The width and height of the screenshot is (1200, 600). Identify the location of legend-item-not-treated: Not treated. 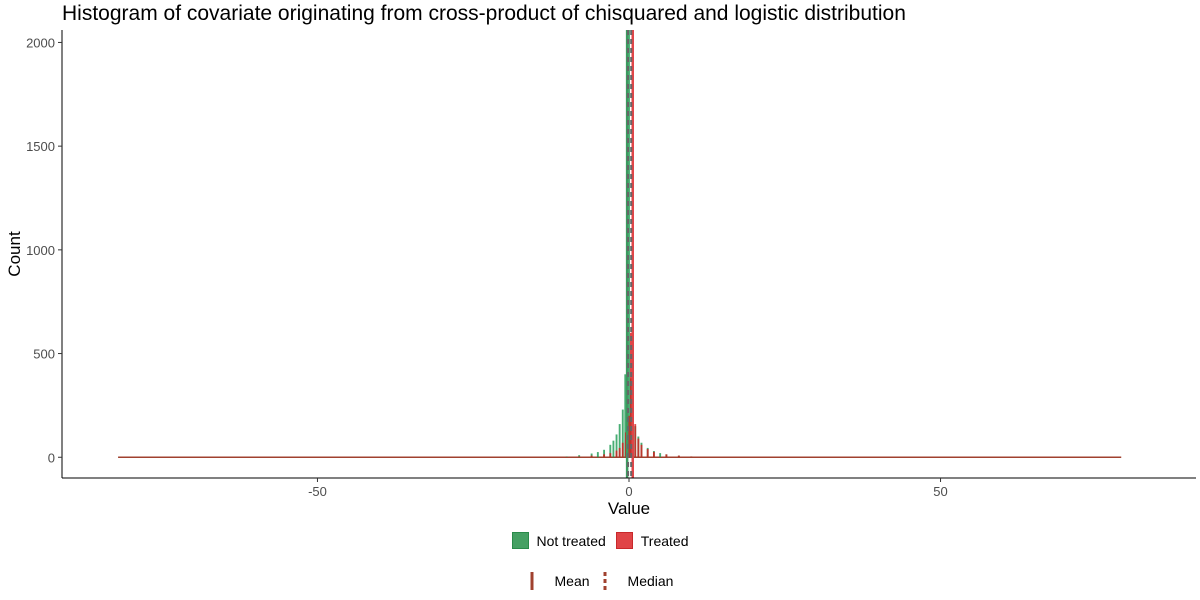
(558, 540).